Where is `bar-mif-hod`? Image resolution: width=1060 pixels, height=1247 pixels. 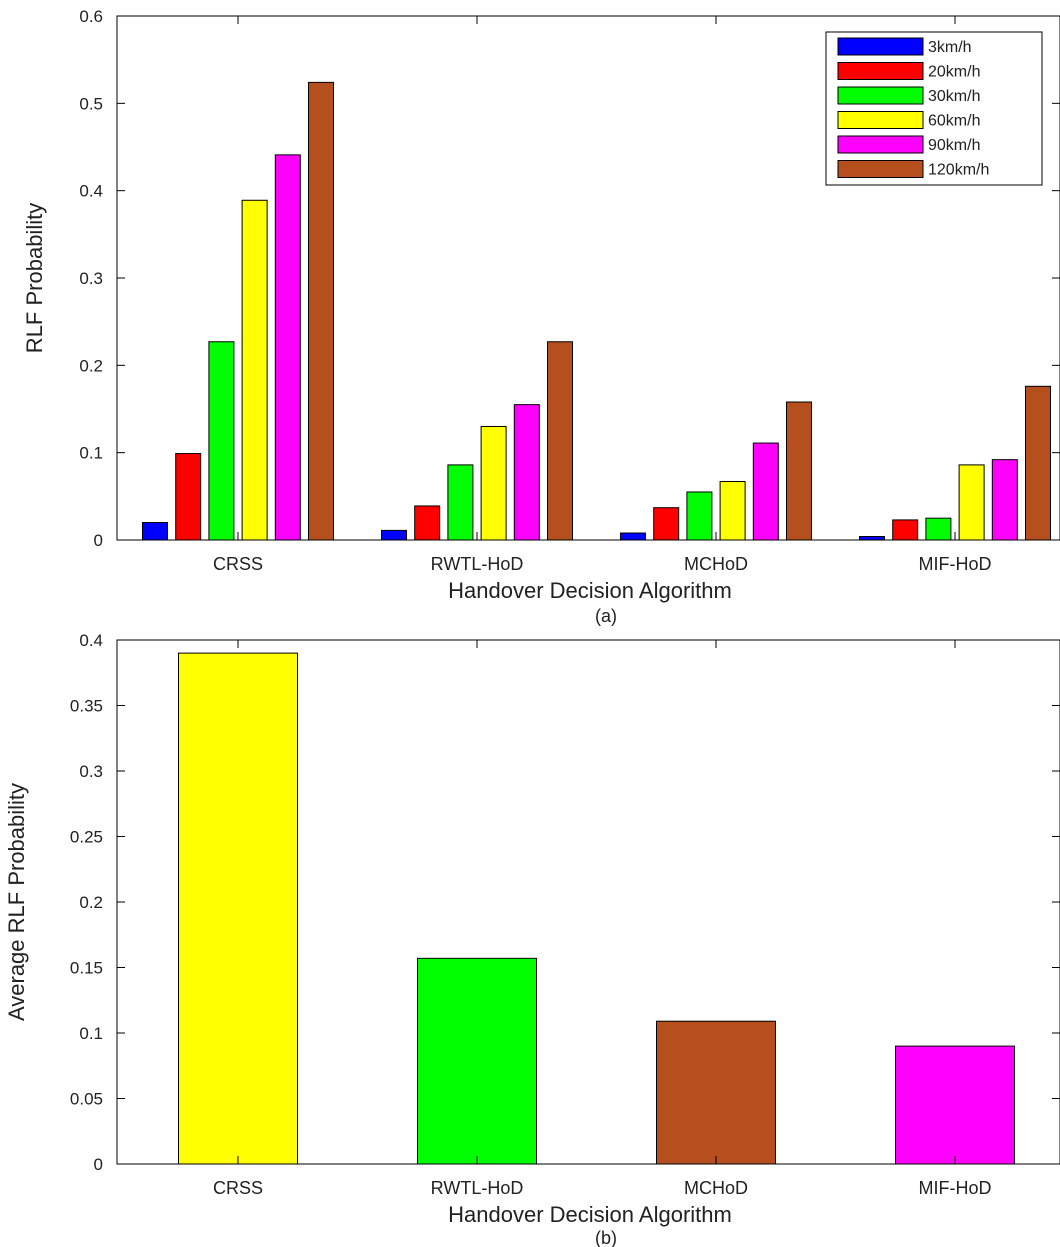 bar-mif-hod is located at coordinates (955, 1105).